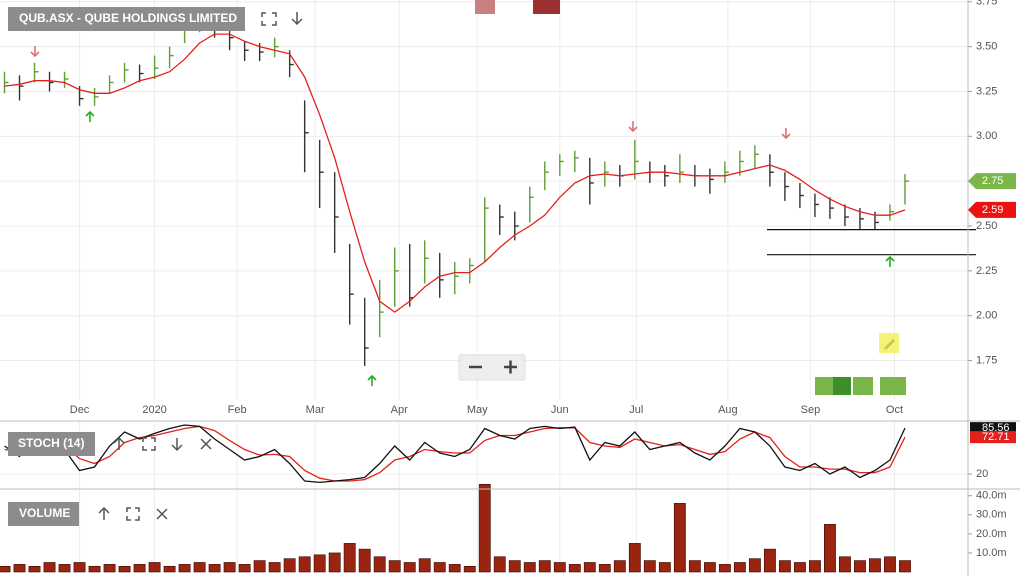 This screenshot has height=576, width=1020. Describe the element at coordinates (991, 515) in the screenshot. I see `y-tick-label: 30.0m` at that location.